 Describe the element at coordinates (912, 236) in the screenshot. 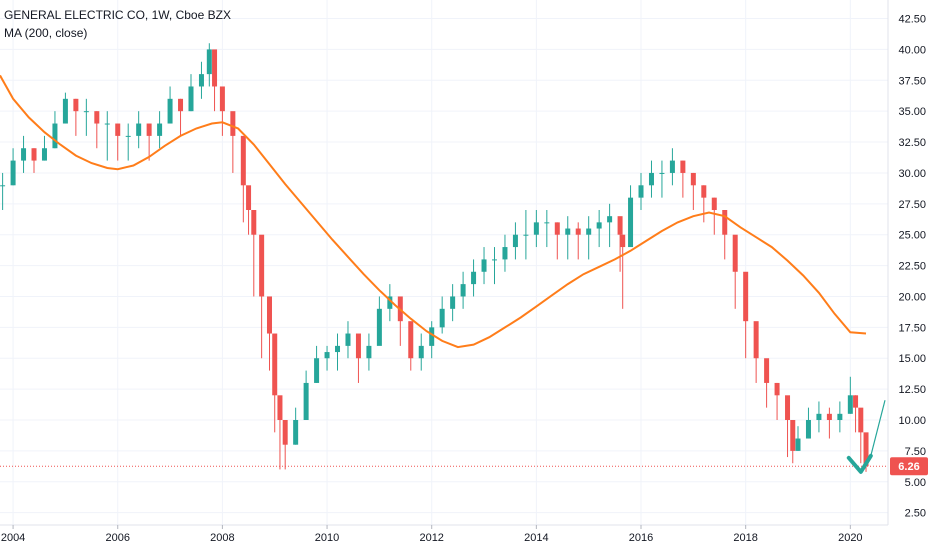

I see `y-tick-label: 25.00` at that location.